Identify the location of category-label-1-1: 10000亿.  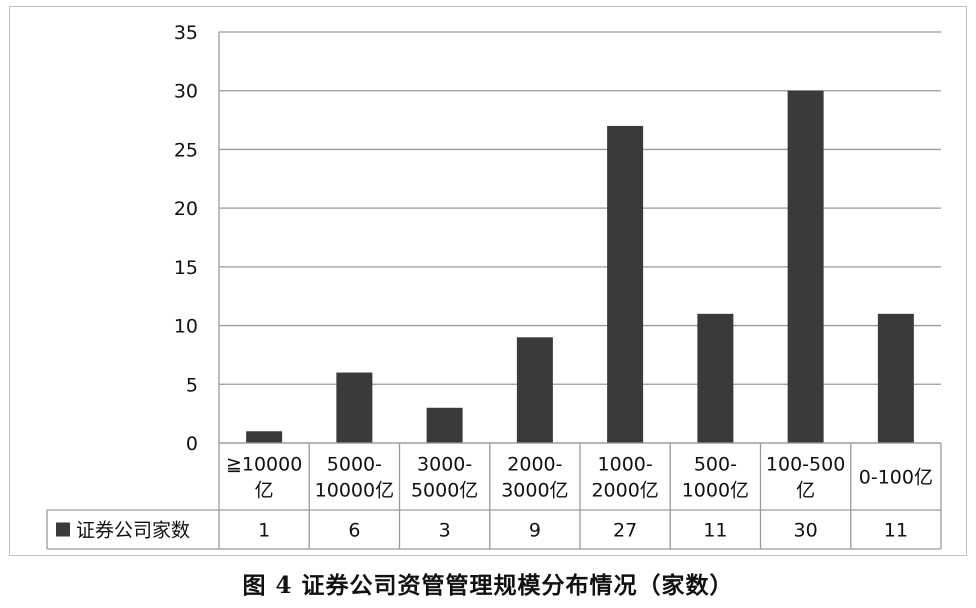
(354, 491).